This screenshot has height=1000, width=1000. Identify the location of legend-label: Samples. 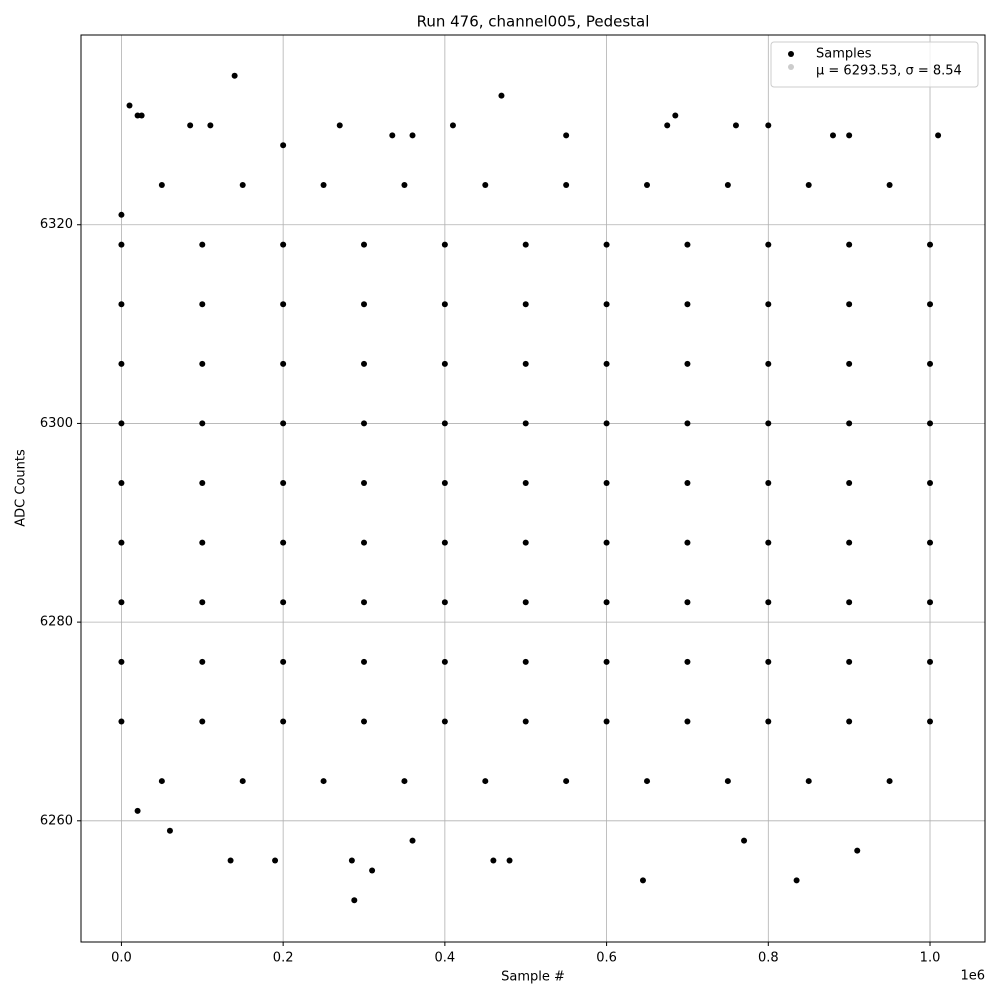
(844, 54).